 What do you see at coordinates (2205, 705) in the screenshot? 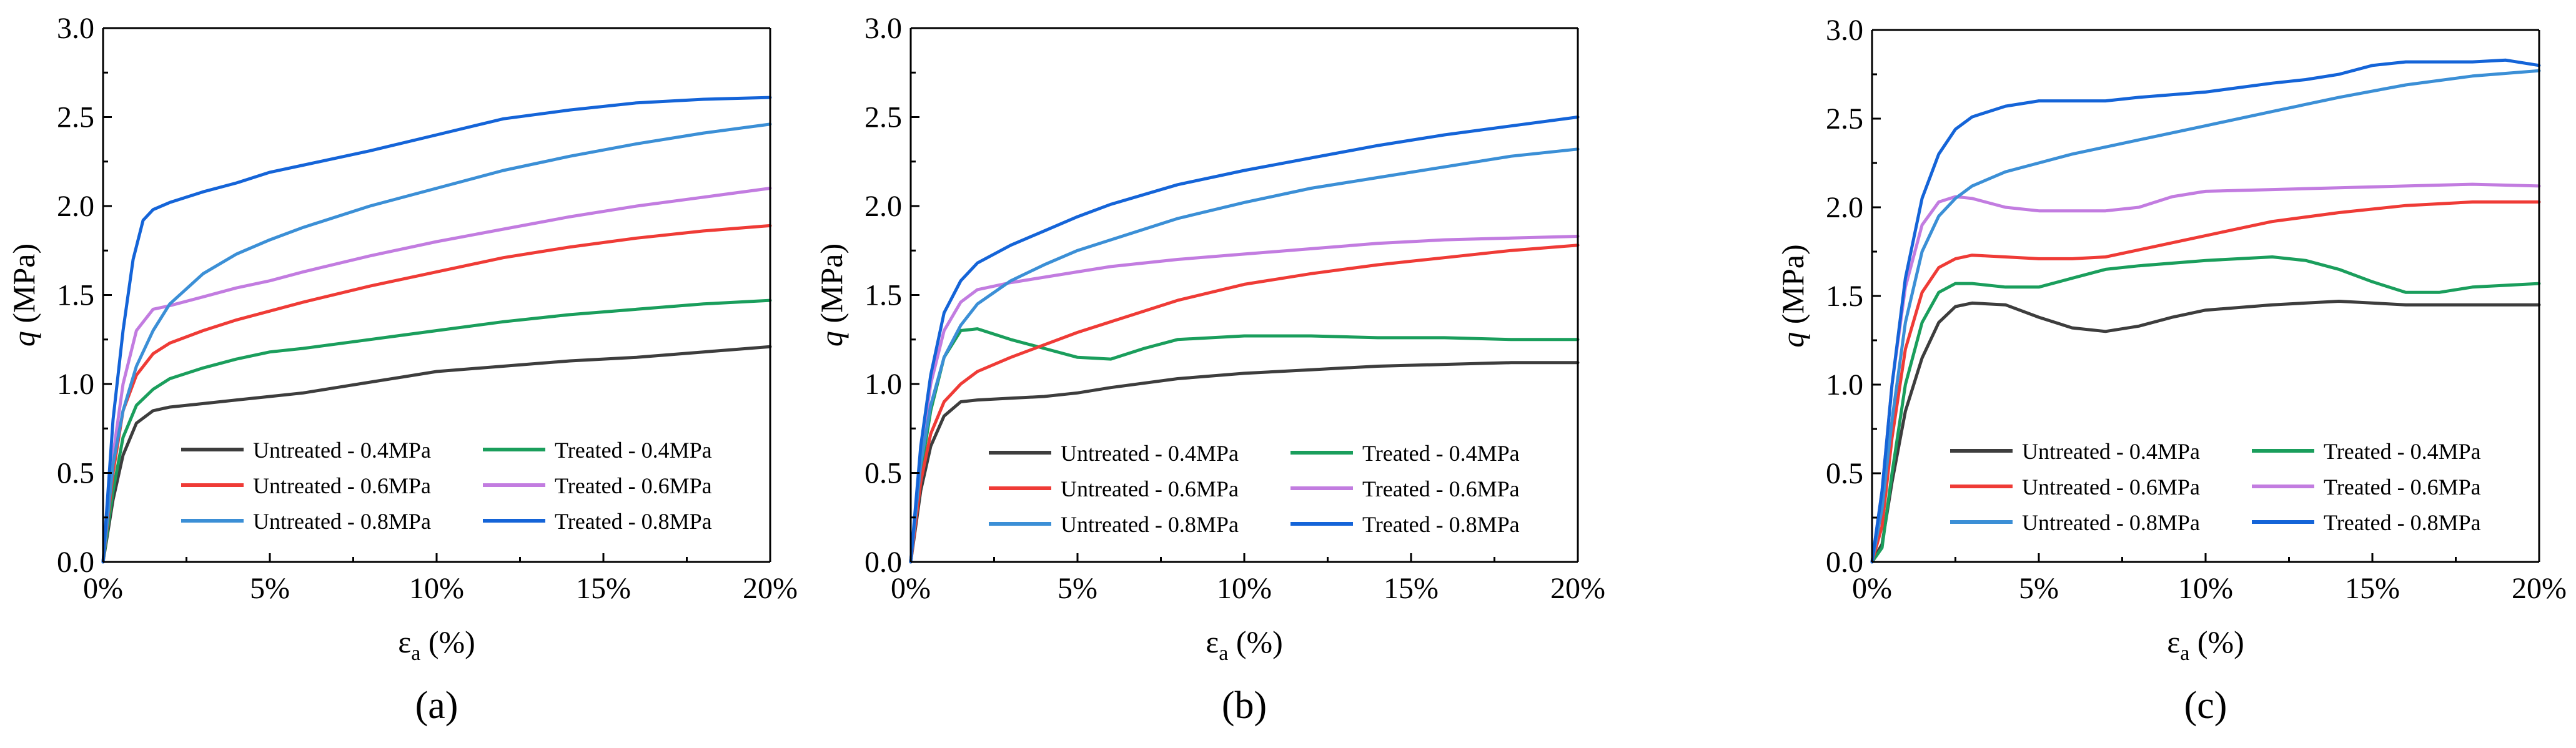
I see `panel-label: (c)` at bounding box center [2205, 705].